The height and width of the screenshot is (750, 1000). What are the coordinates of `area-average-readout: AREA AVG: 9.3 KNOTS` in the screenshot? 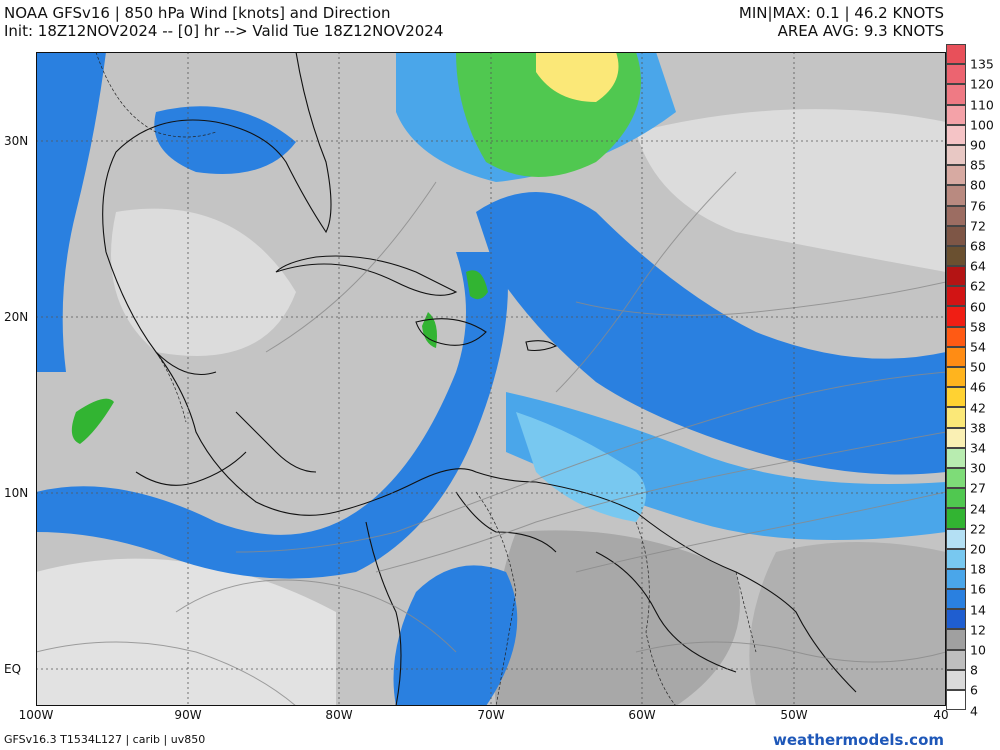 It's located at (860, 31).